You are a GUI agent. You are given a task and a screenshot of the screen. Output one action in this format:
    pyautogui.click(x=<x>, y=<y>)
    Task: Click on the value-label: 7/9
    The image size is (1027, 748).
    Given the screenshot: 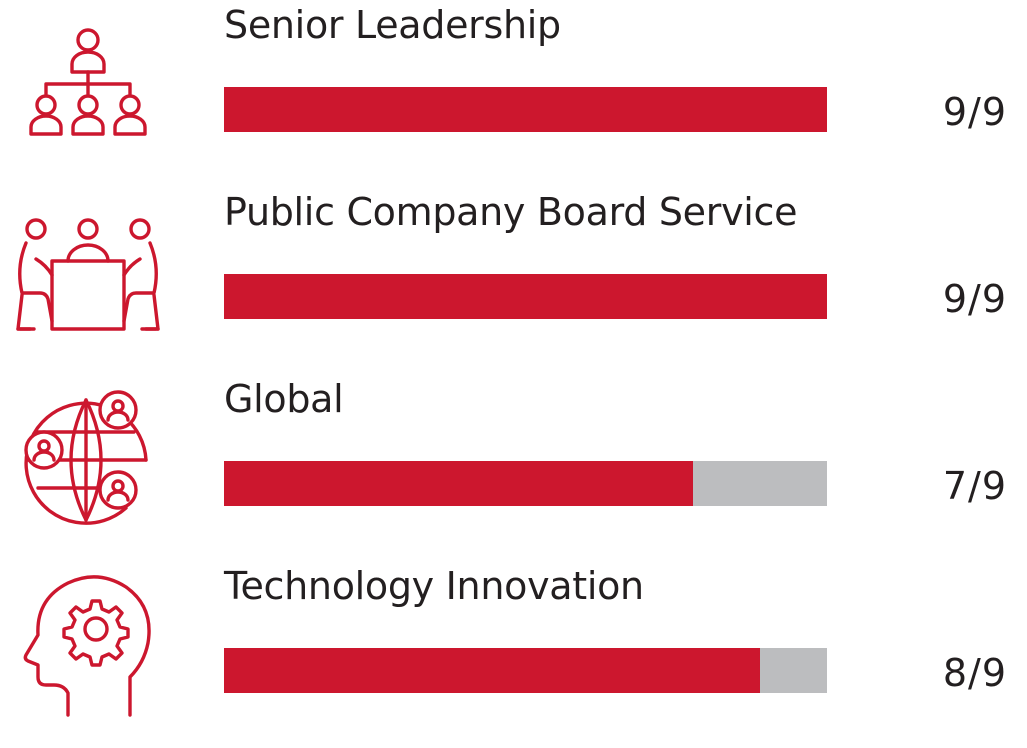 What is the action you would take?
    pyautogui.click(x=974, y=486)
    